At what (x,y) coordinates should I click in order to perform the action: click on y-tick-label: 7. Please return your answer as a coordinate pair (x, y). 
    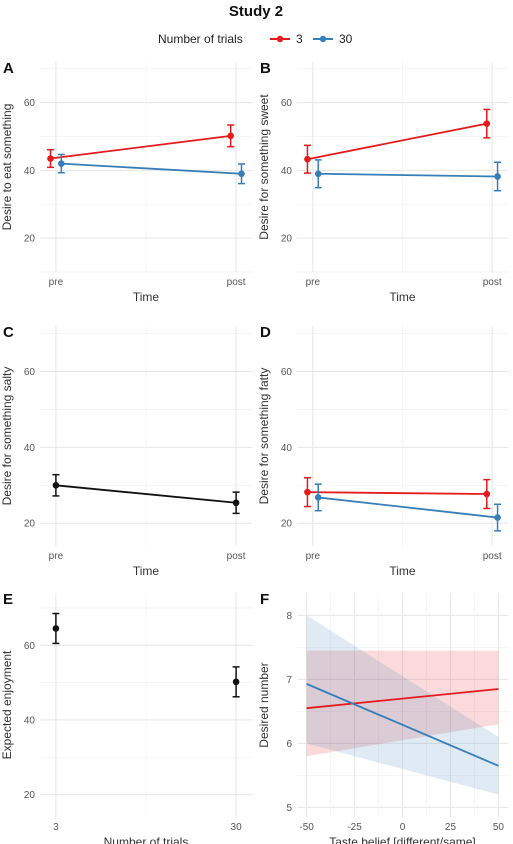
    Looking at the image, I should click on (289, 680).